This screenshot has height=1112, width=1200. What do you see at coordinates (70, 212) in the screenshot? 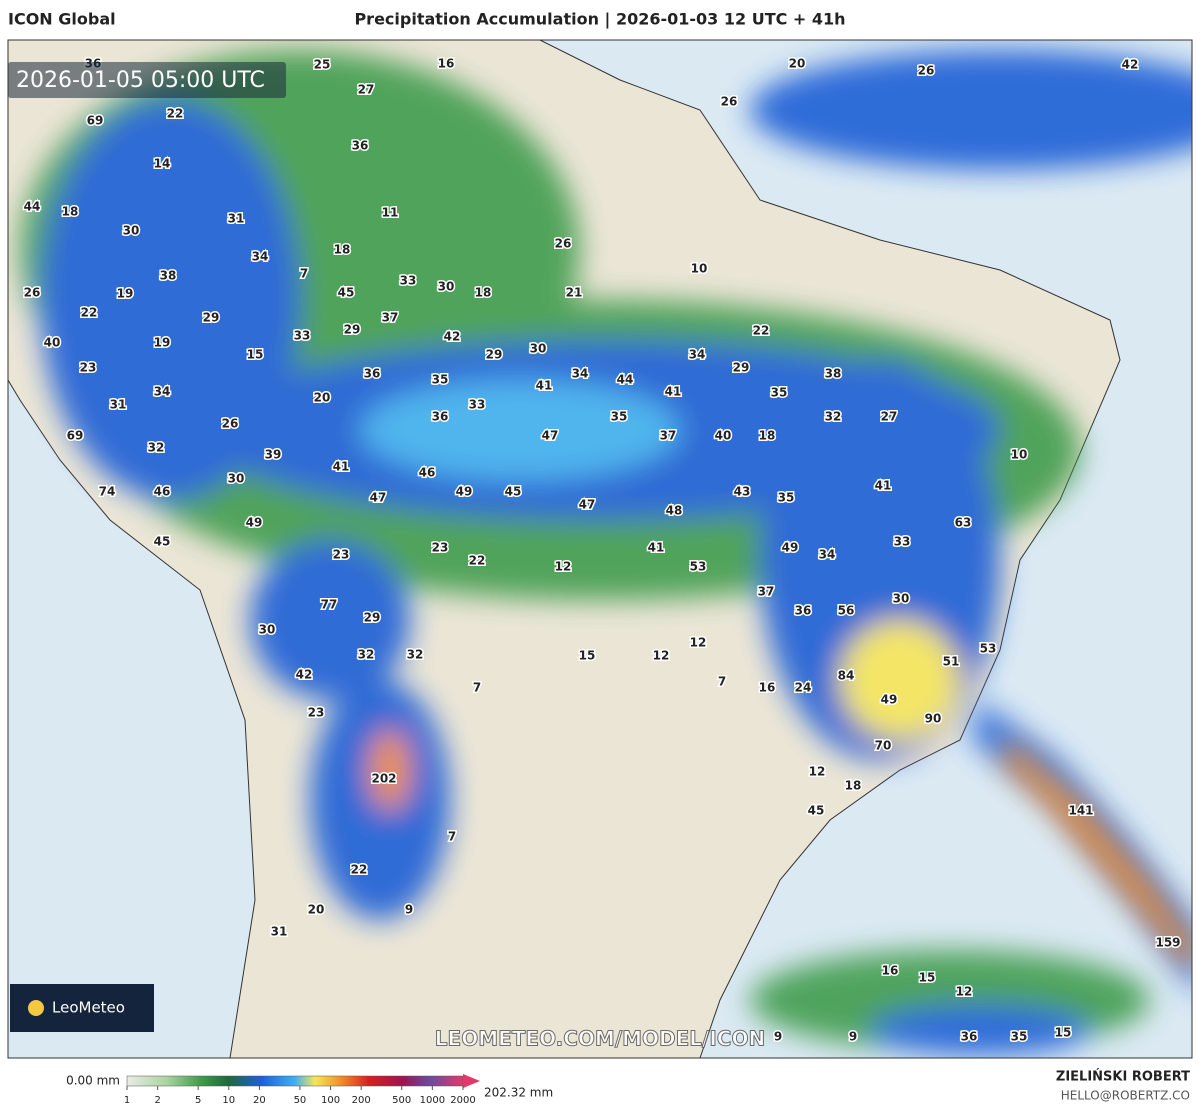
I see `precip-label: 18` at bounding box center [70, 212].